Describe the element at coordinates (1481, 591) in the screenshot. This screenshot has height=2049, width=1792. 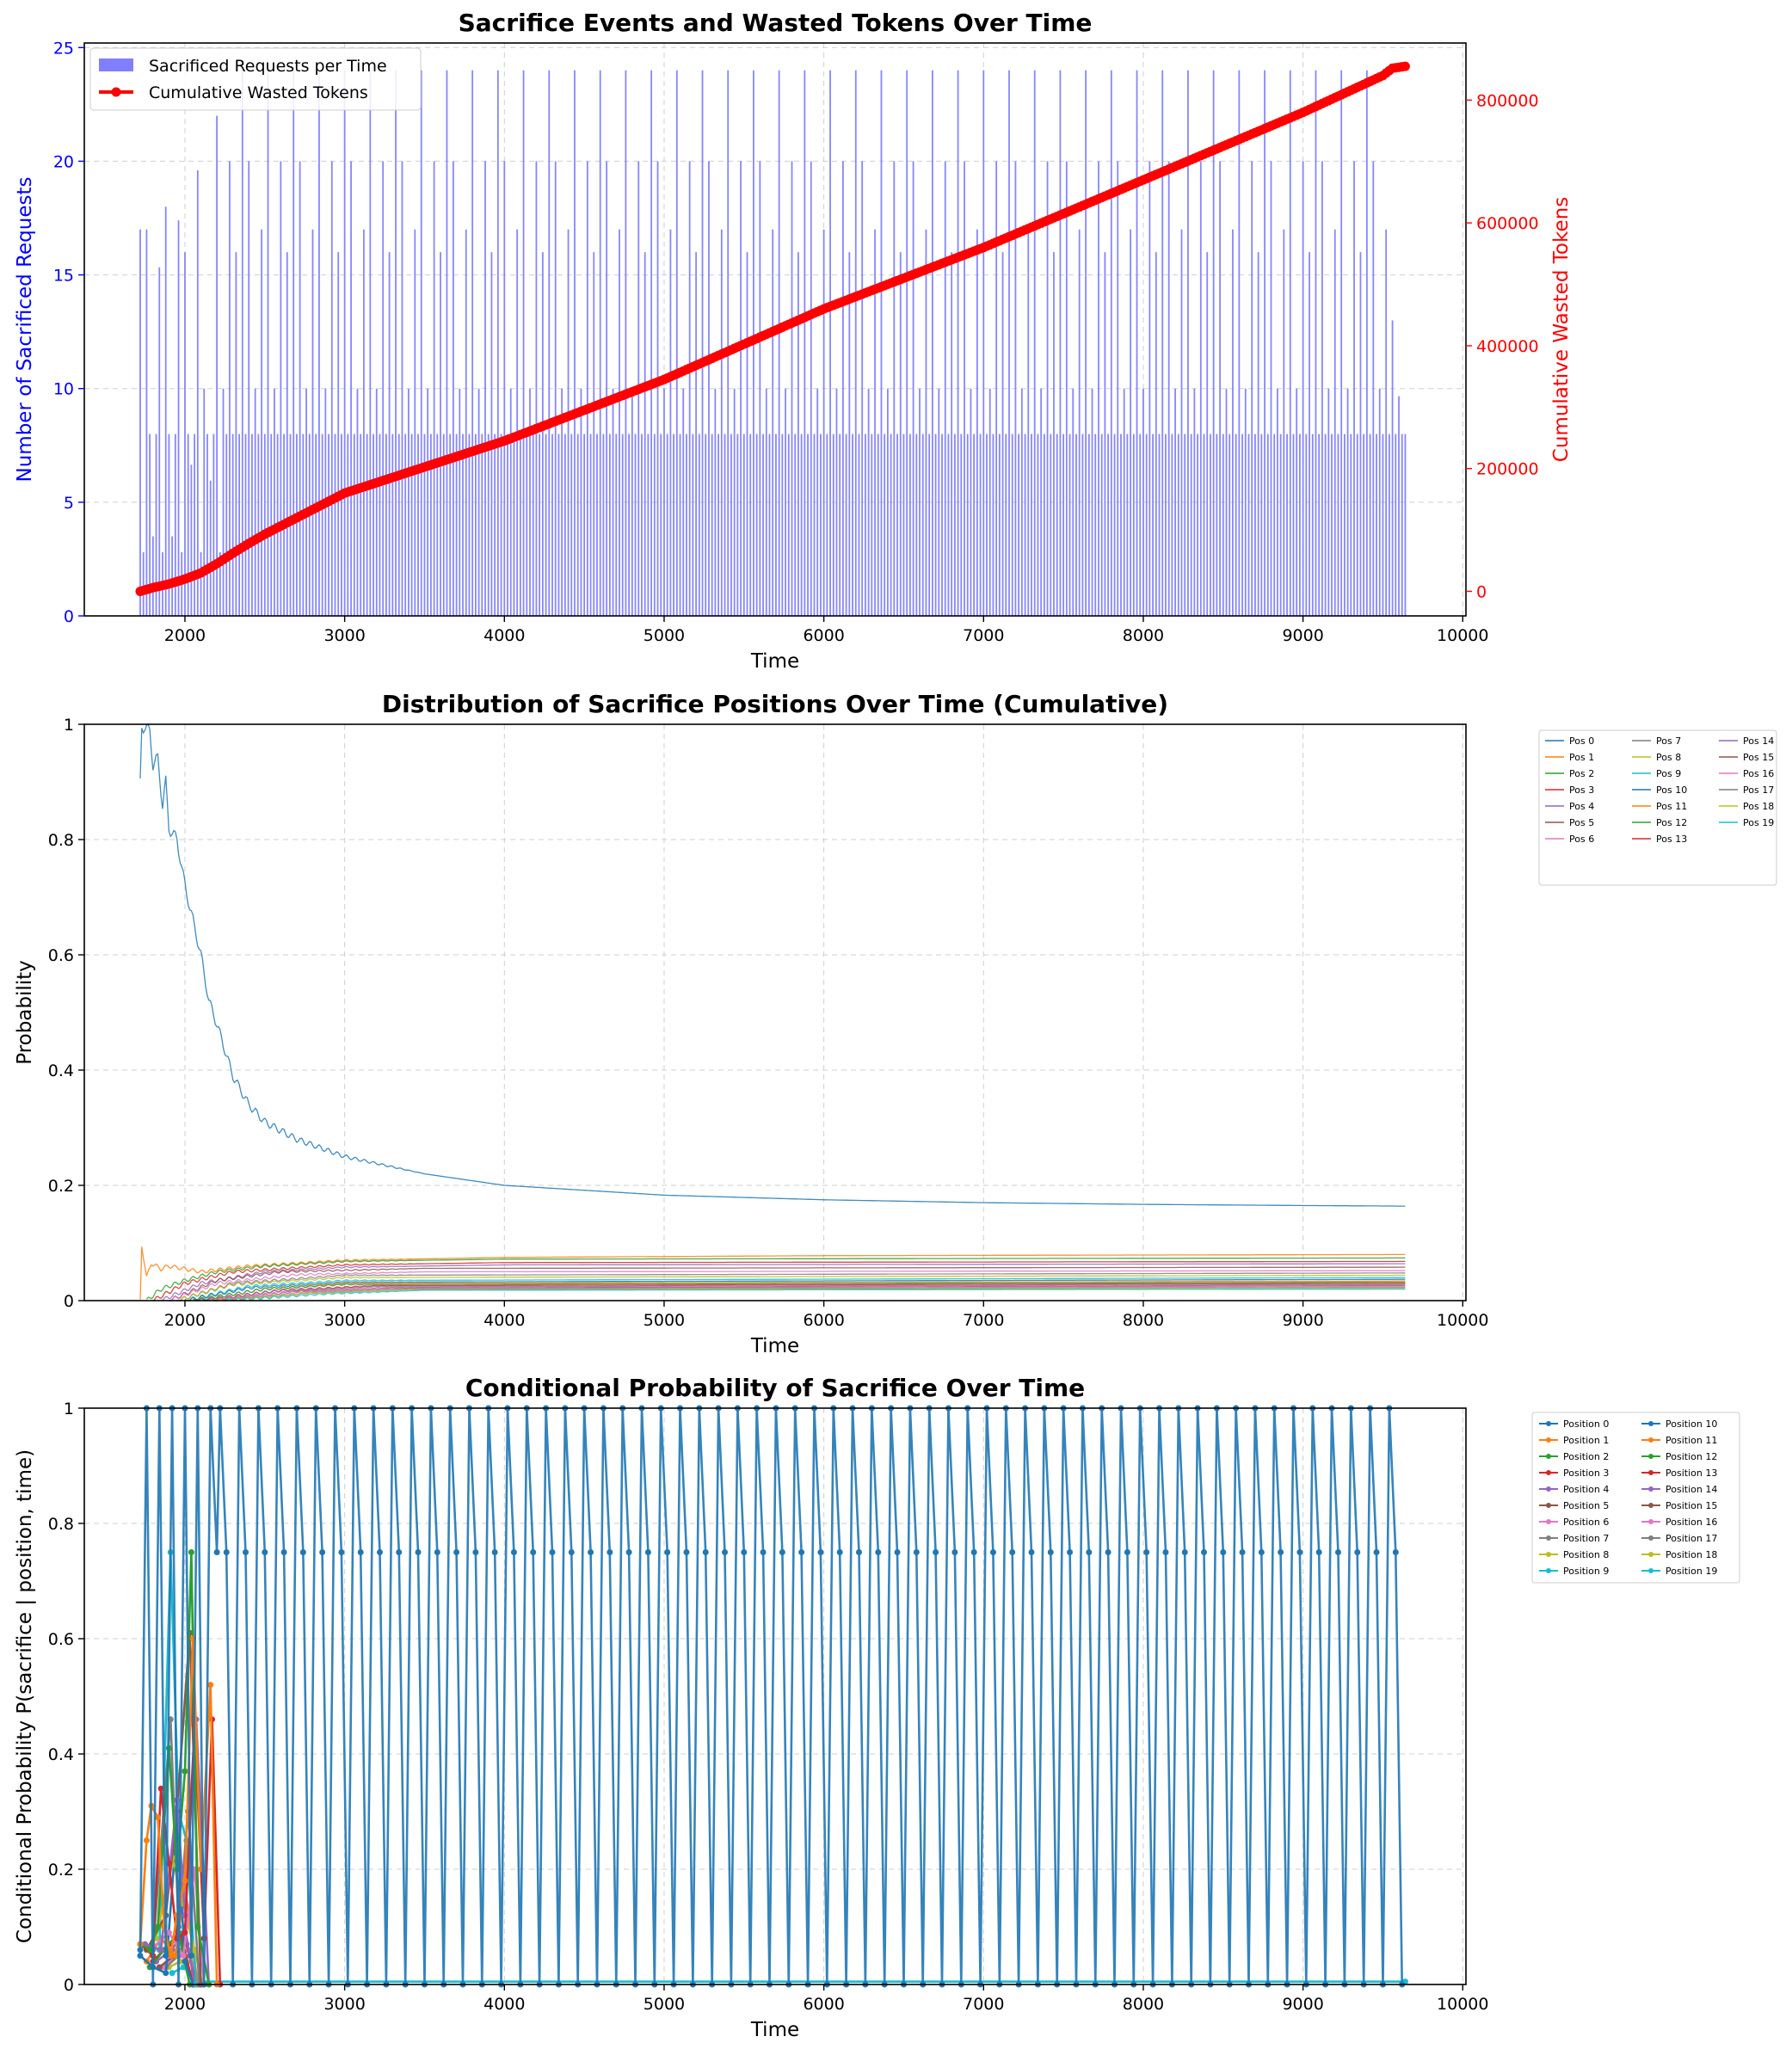
I see `y2-tick-label: 0` at that location.